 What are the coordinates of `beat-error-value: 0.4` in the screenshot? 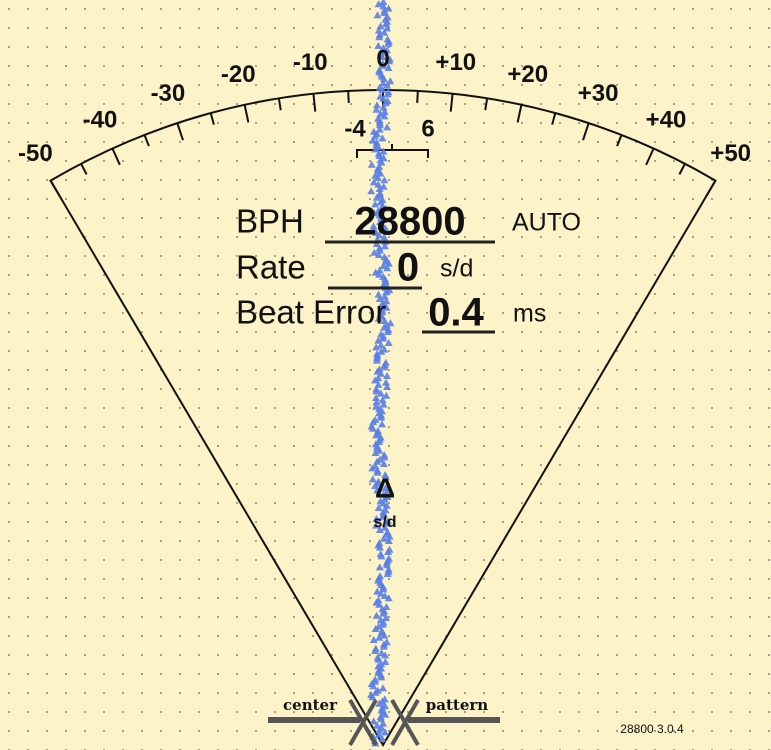 It's located at (456, 313).